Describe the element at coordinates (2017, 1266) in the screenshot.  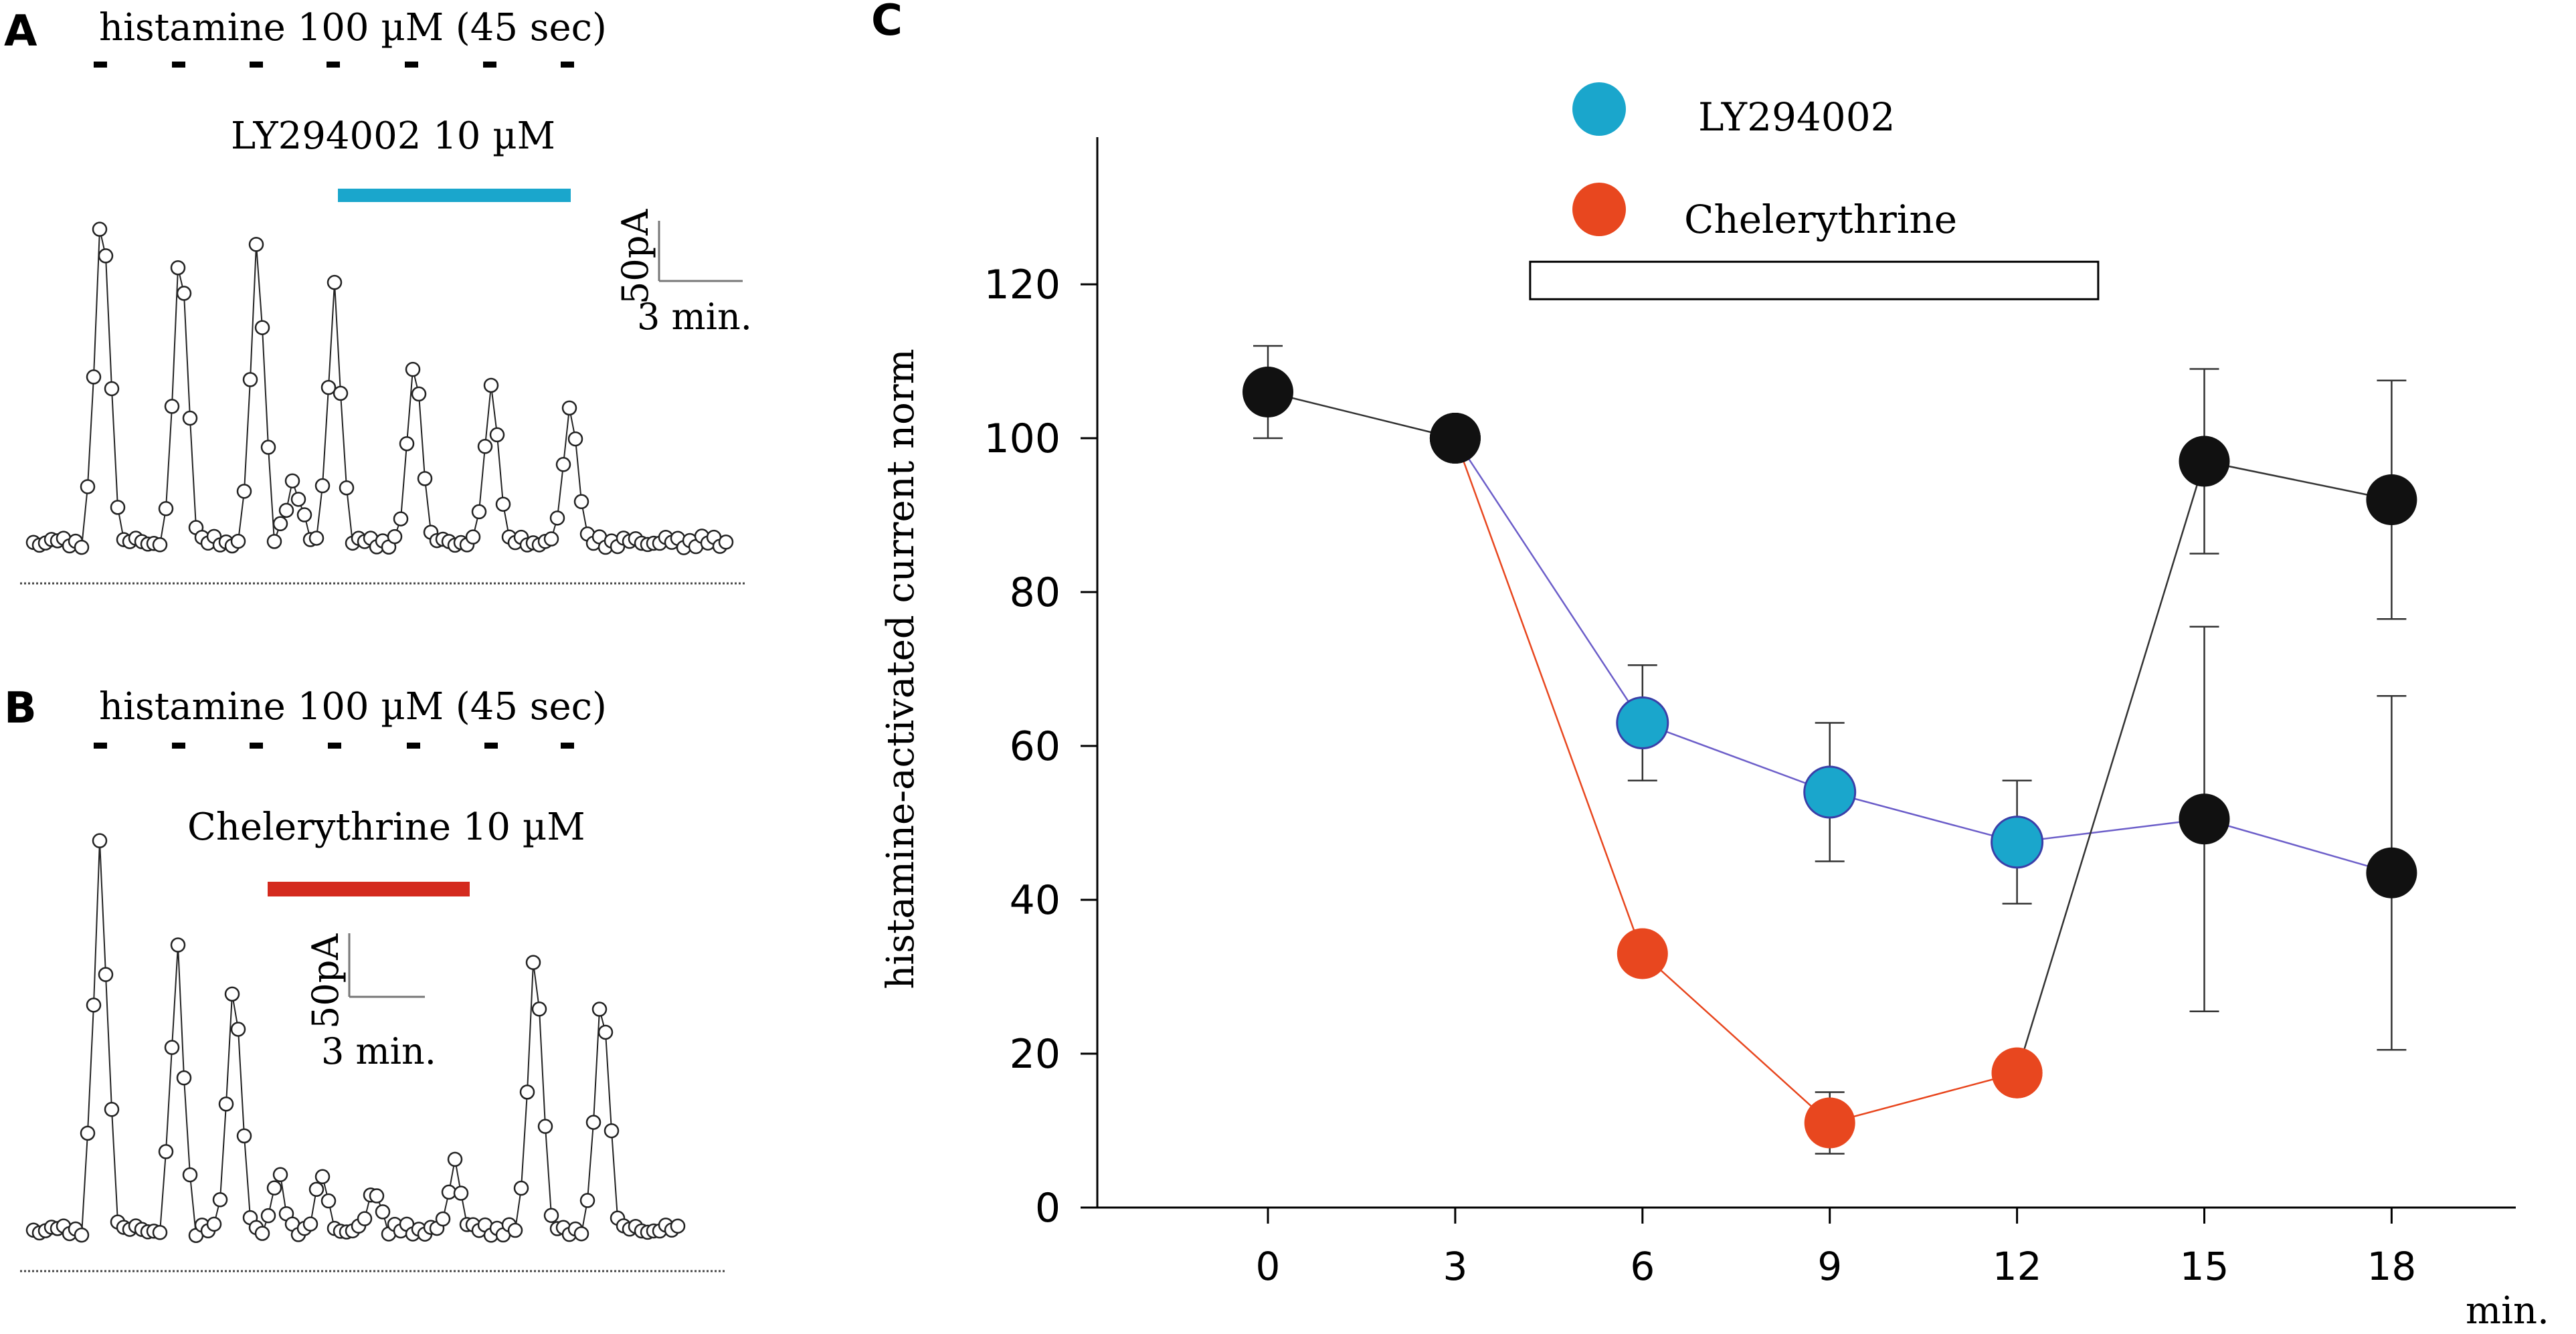
I see `x-tick-label: 12` at that location.